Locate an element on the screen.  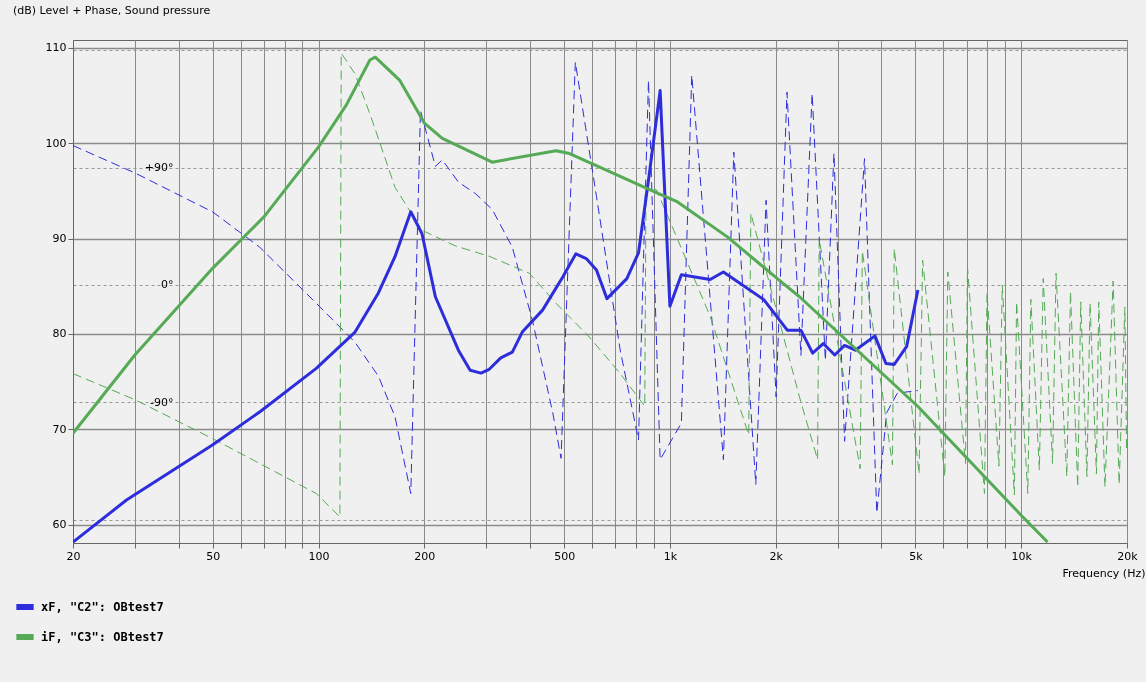
x-tick-label: 1k is located at coordinates (670, 556).